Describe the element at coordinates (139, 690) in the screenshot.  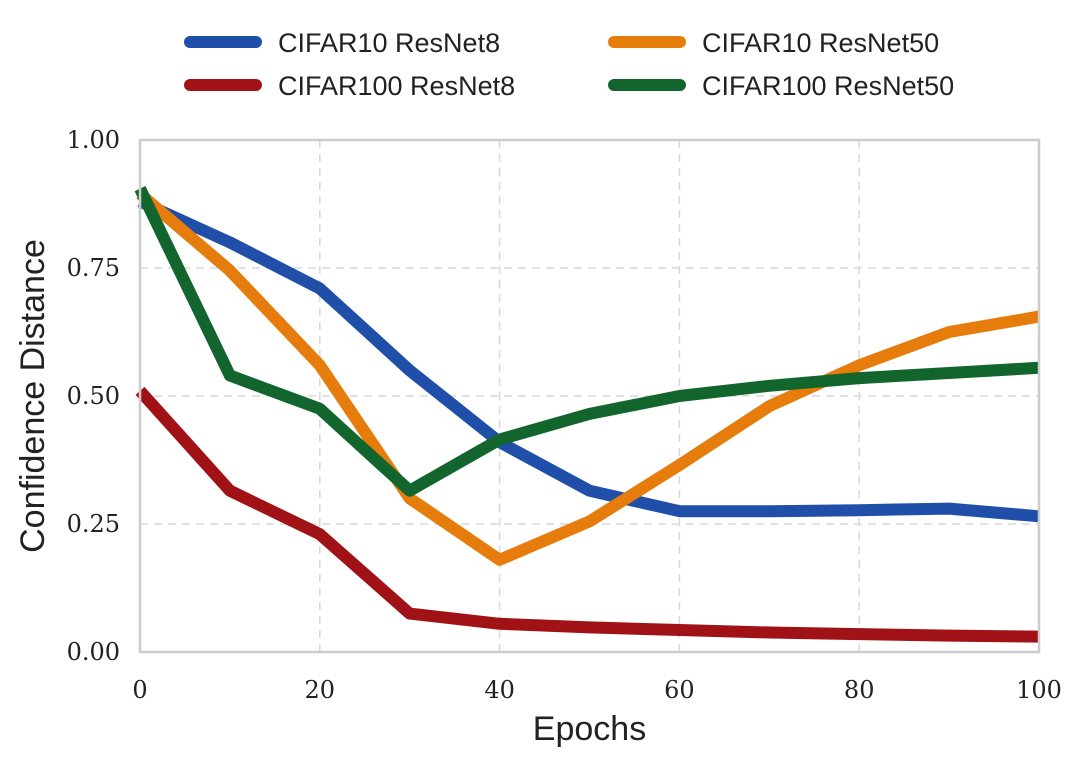
I see `x-tick-label: 0` at that location.